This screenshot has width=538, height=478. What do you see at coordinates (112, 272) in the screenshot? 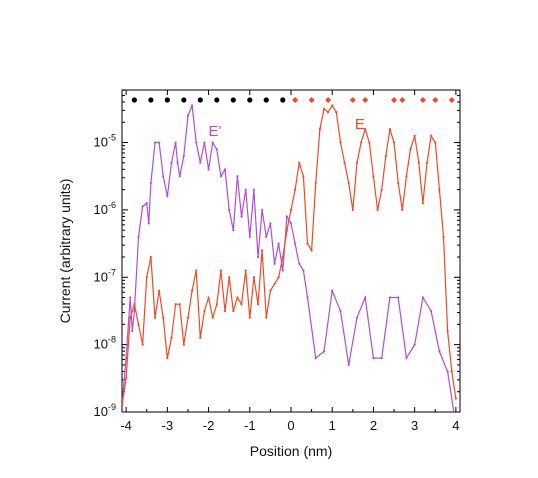
I see `y-tick-exponent: -7` at bounding box center [112, 272].